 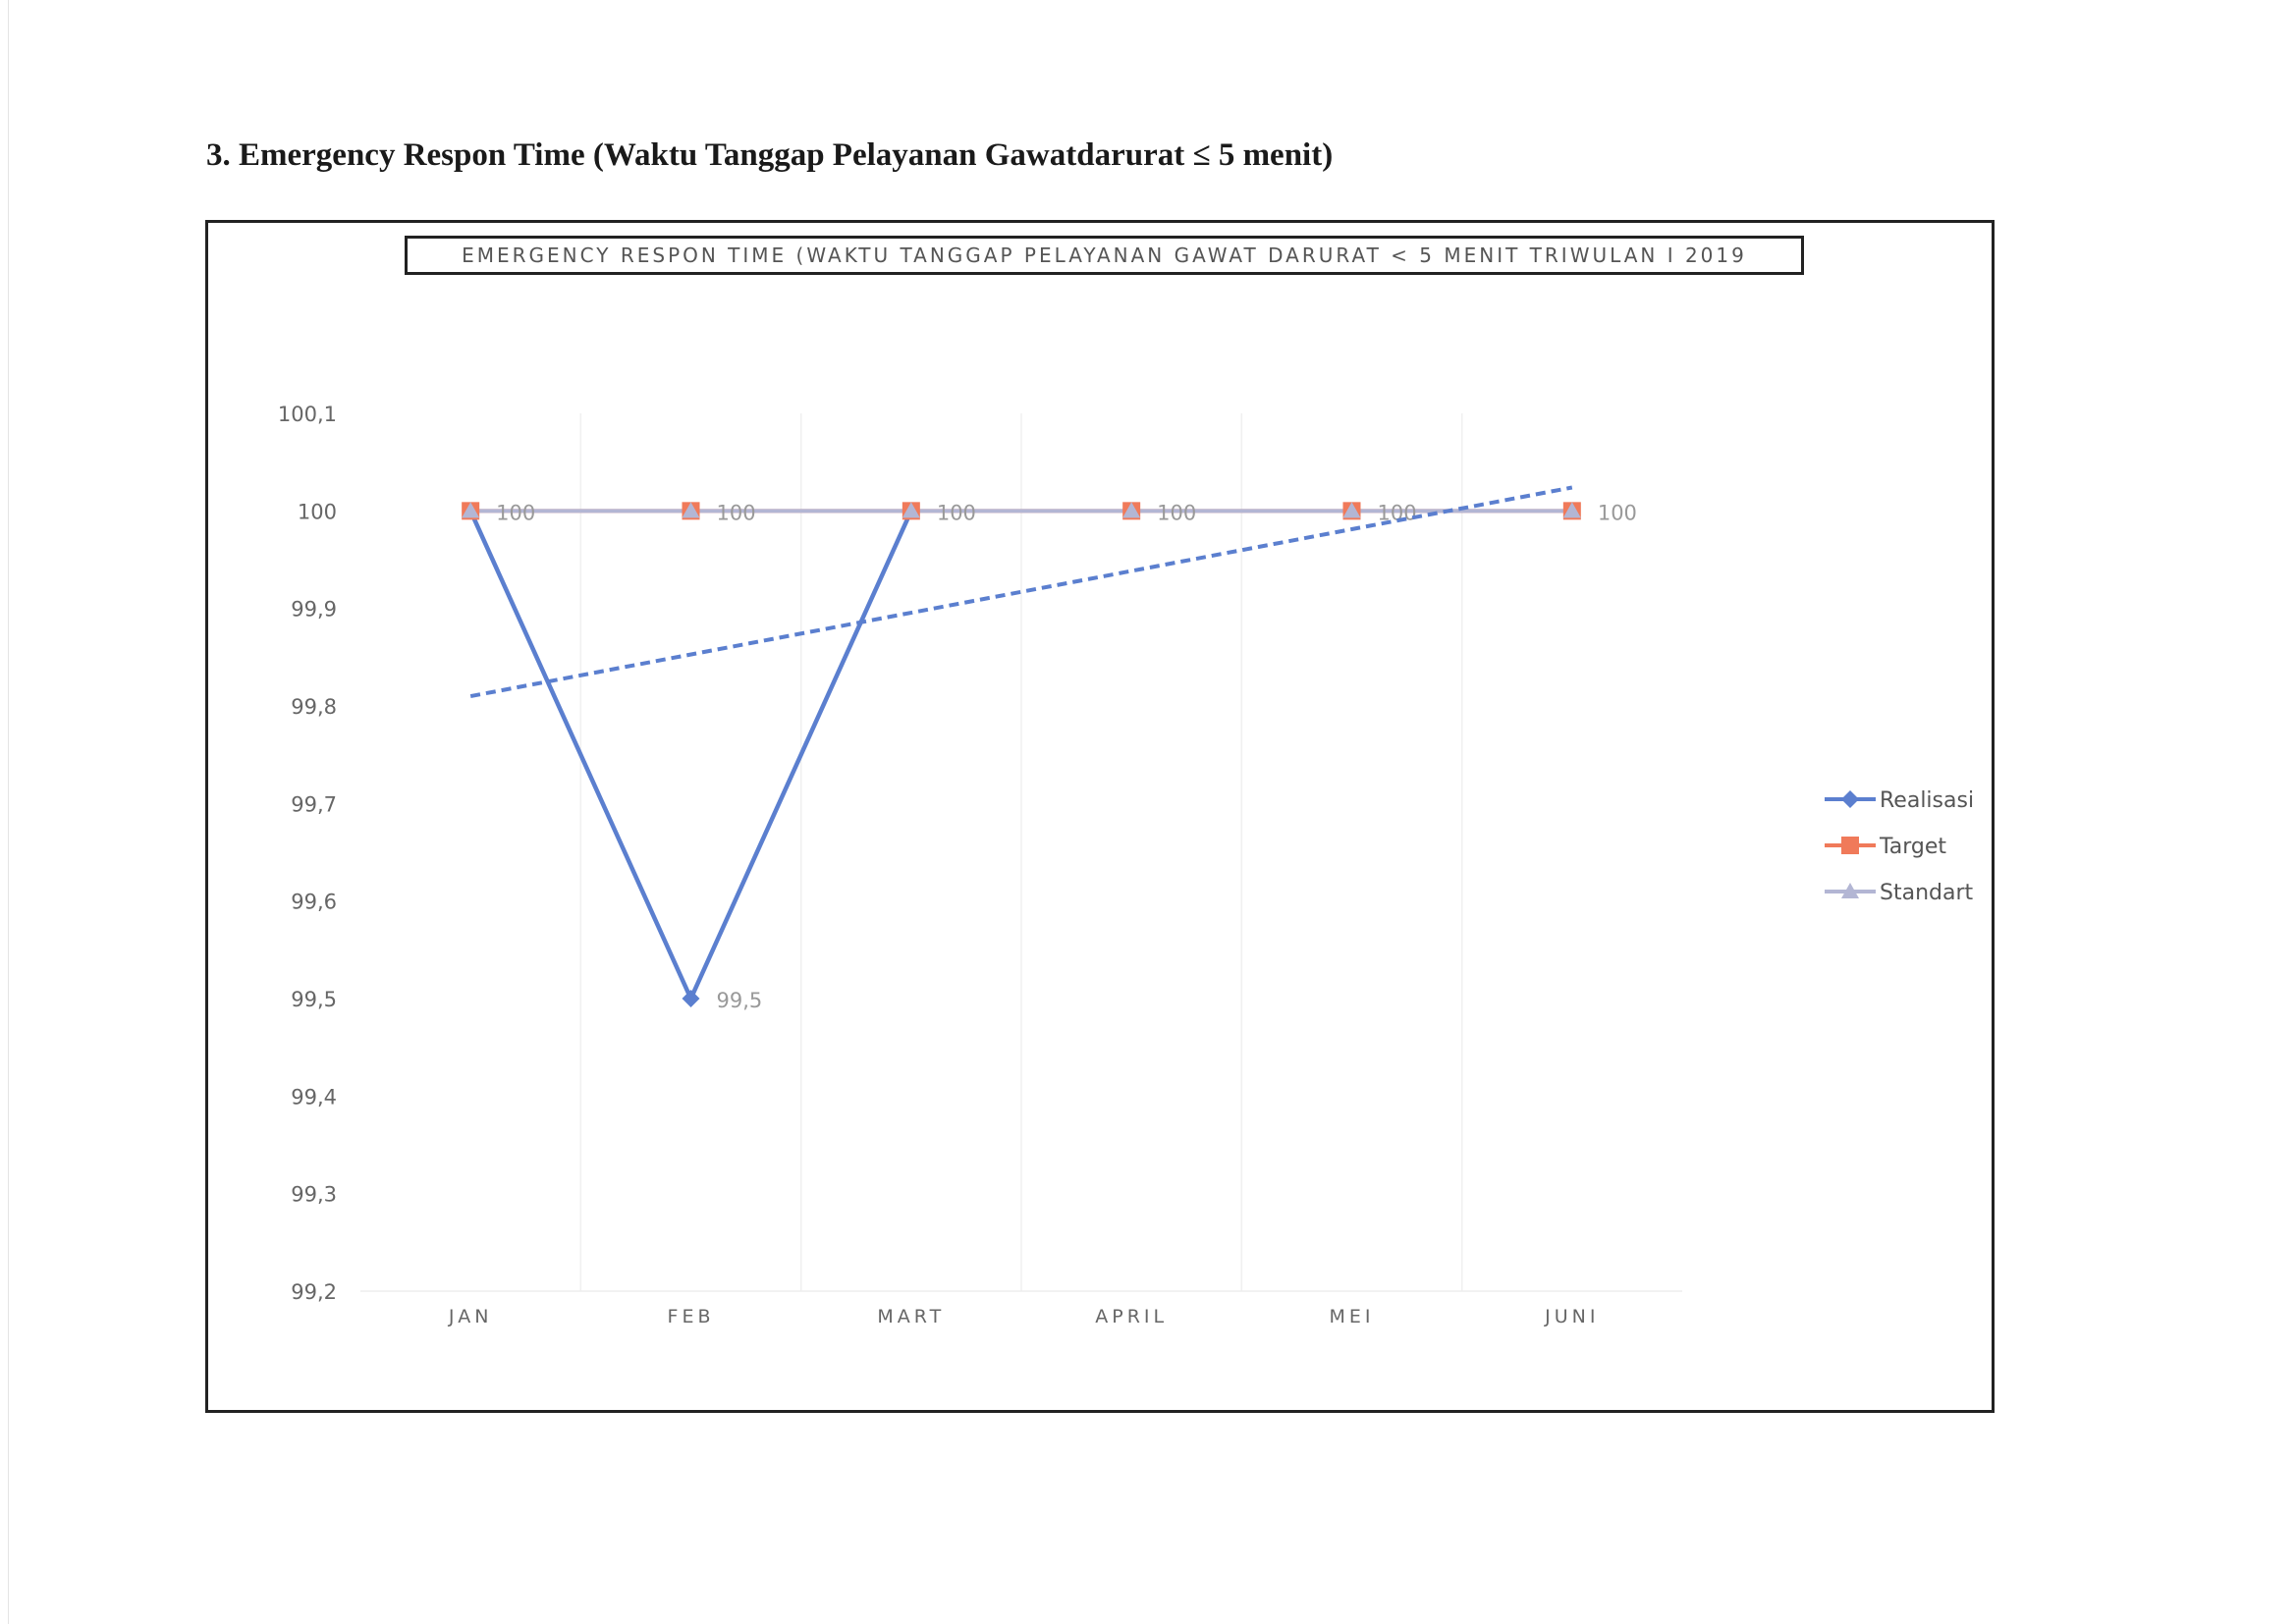 What do you see at coordinates (314, 1292) in the screenshot?
I see `y-tick-label: 99,2` at bounding box center [314, 1292].